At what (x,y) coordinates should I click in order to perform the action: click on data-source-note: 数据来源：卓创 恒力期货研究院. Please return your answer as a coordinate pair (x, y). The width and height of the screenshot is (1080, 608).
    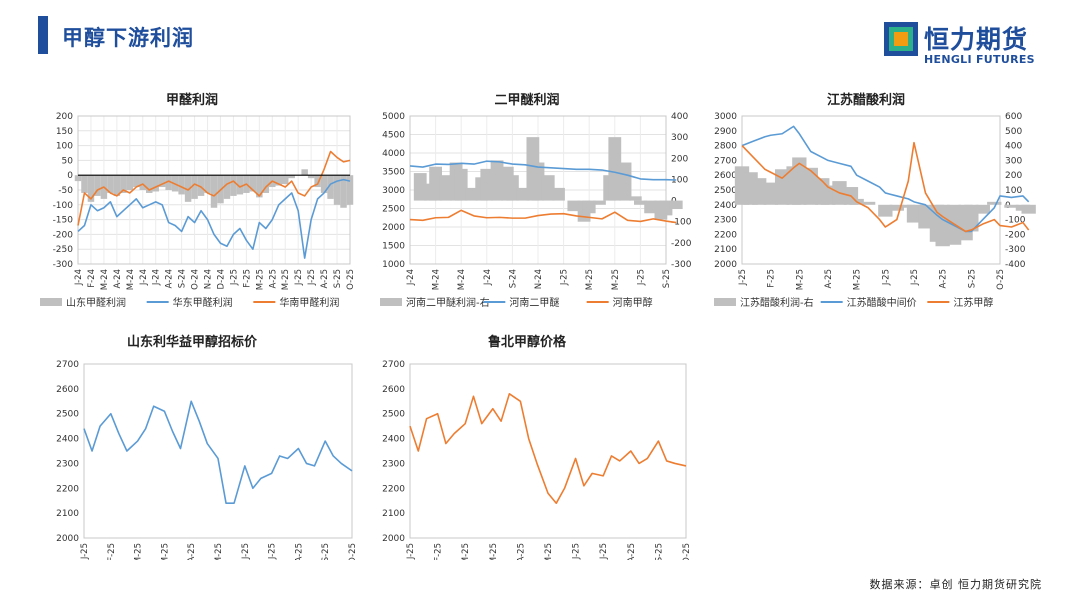
    Looking at the image, I should click on (955, 584).